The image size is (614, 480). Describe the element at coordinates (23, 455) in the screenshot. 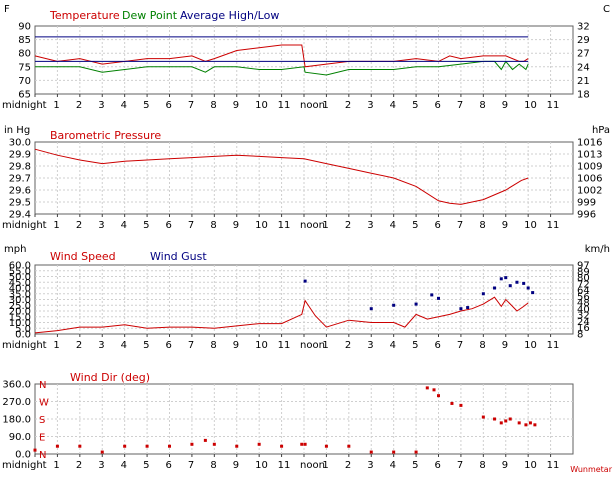

I see `wind_dir-y-tick-label: 0.0` at that location.